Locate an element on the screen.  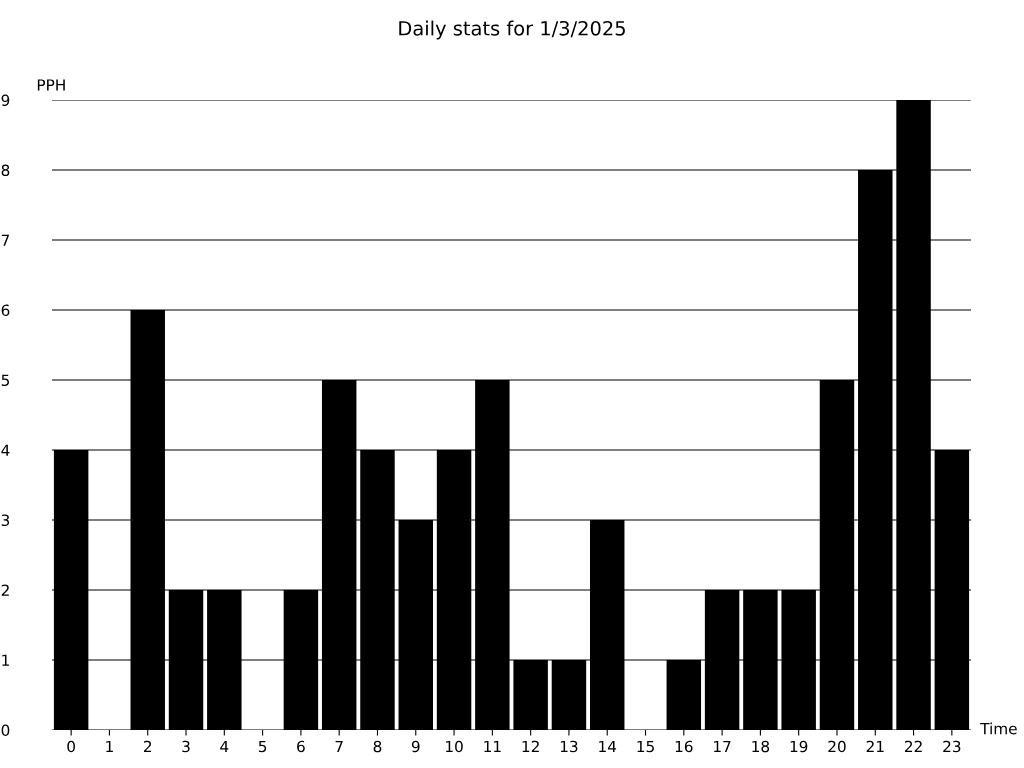
x-tick-label: 19 is located at coordinates (799, 746).